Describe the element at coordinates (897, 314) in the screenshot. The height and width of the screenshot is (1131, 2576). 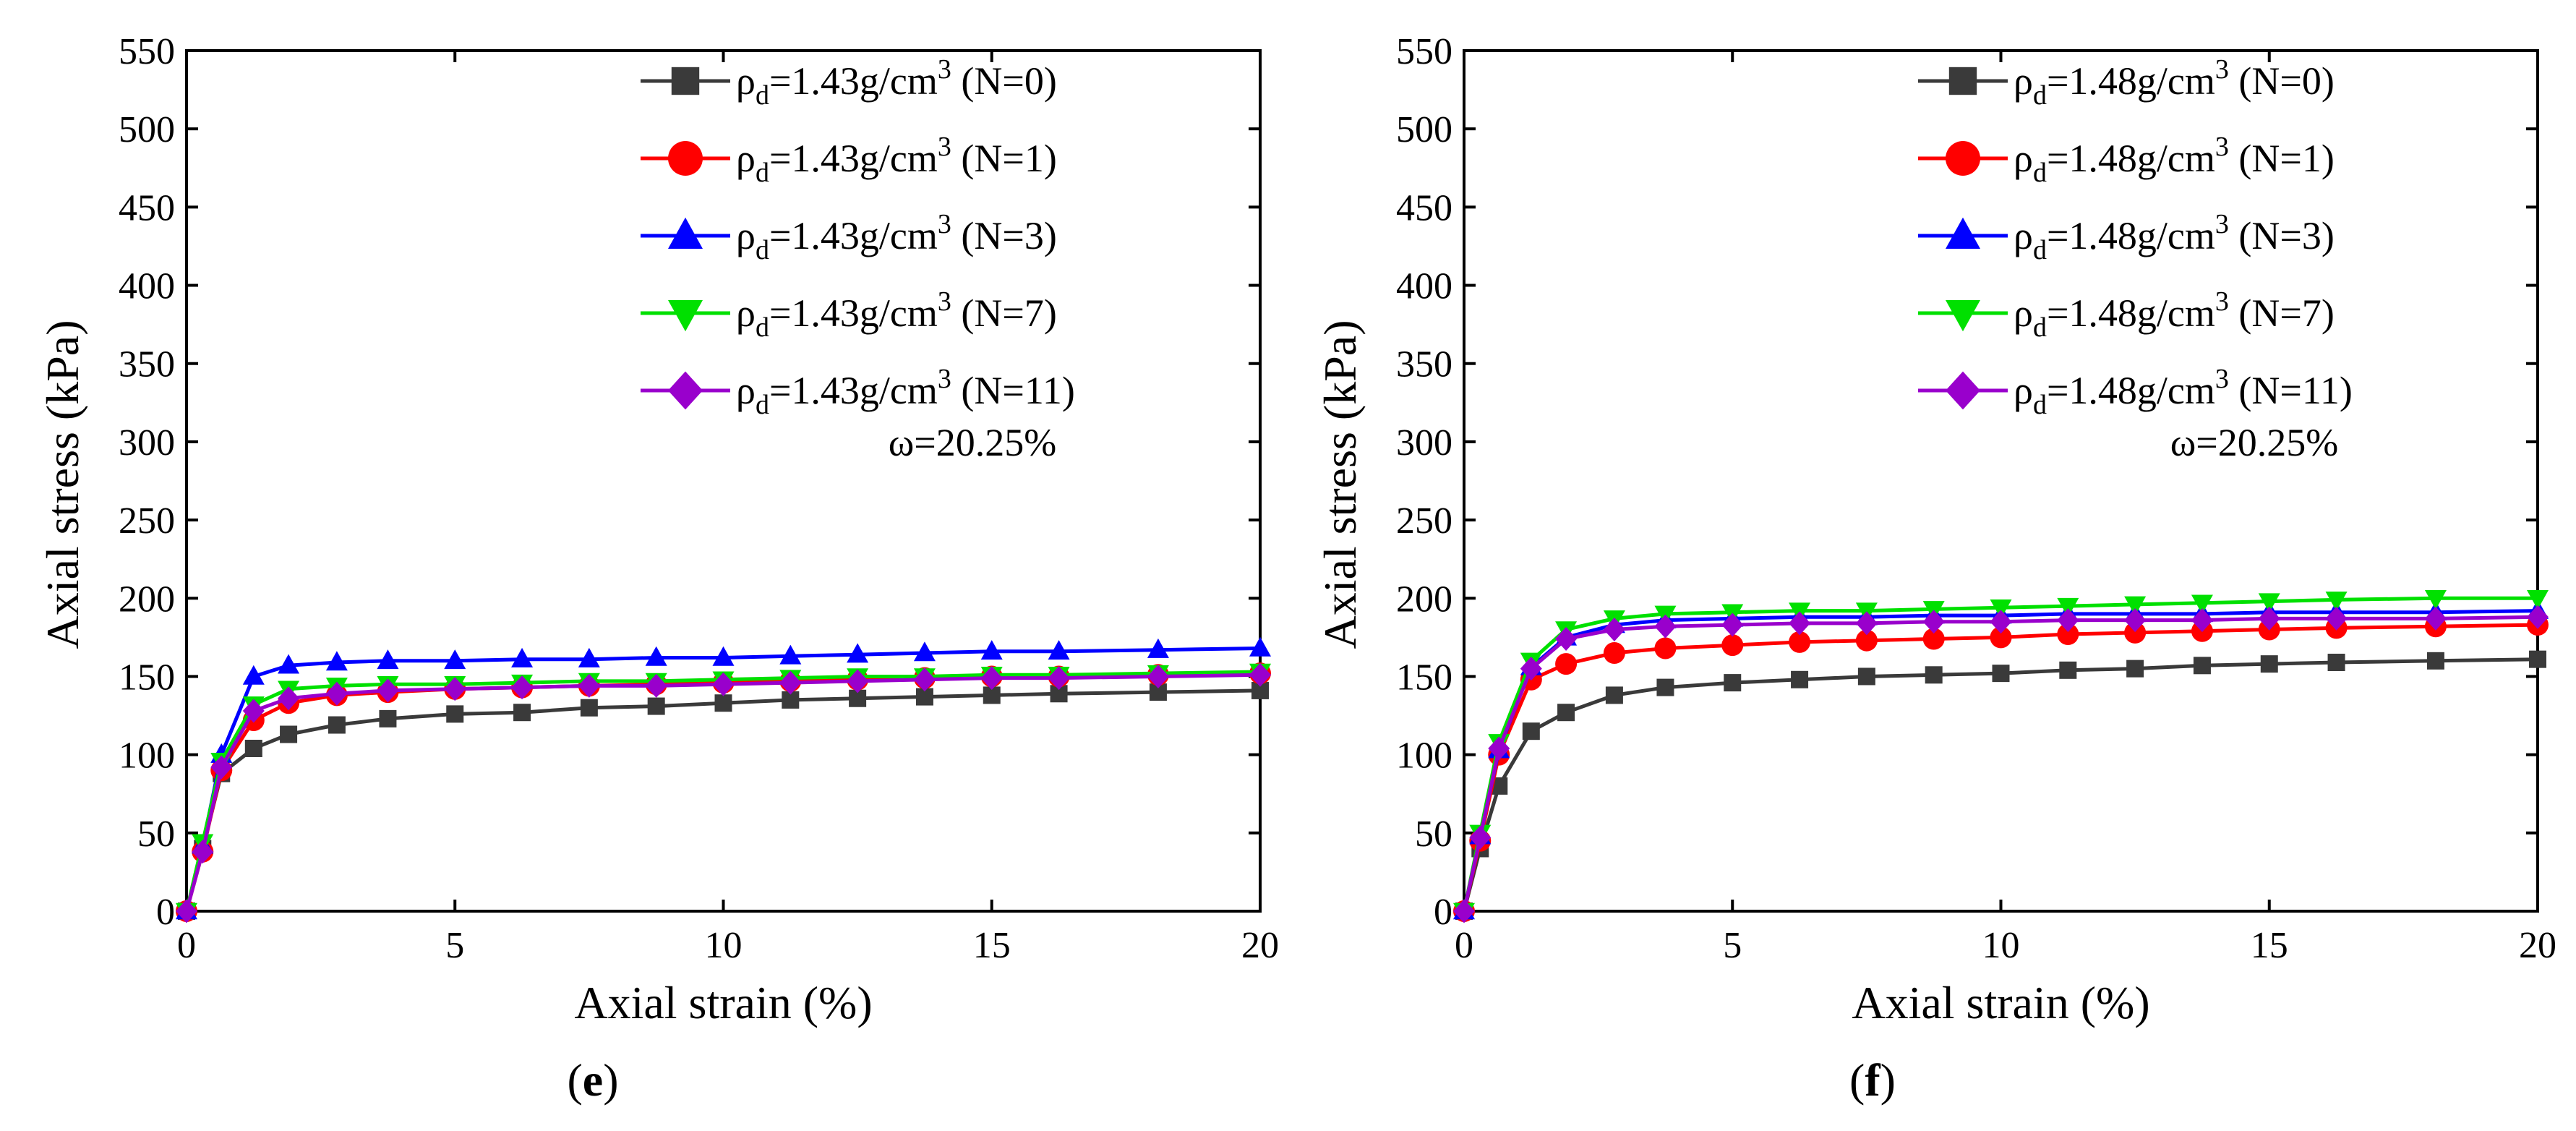
I see `legend-label: ρd=1.43g/cm3 (N=7)` at that location.